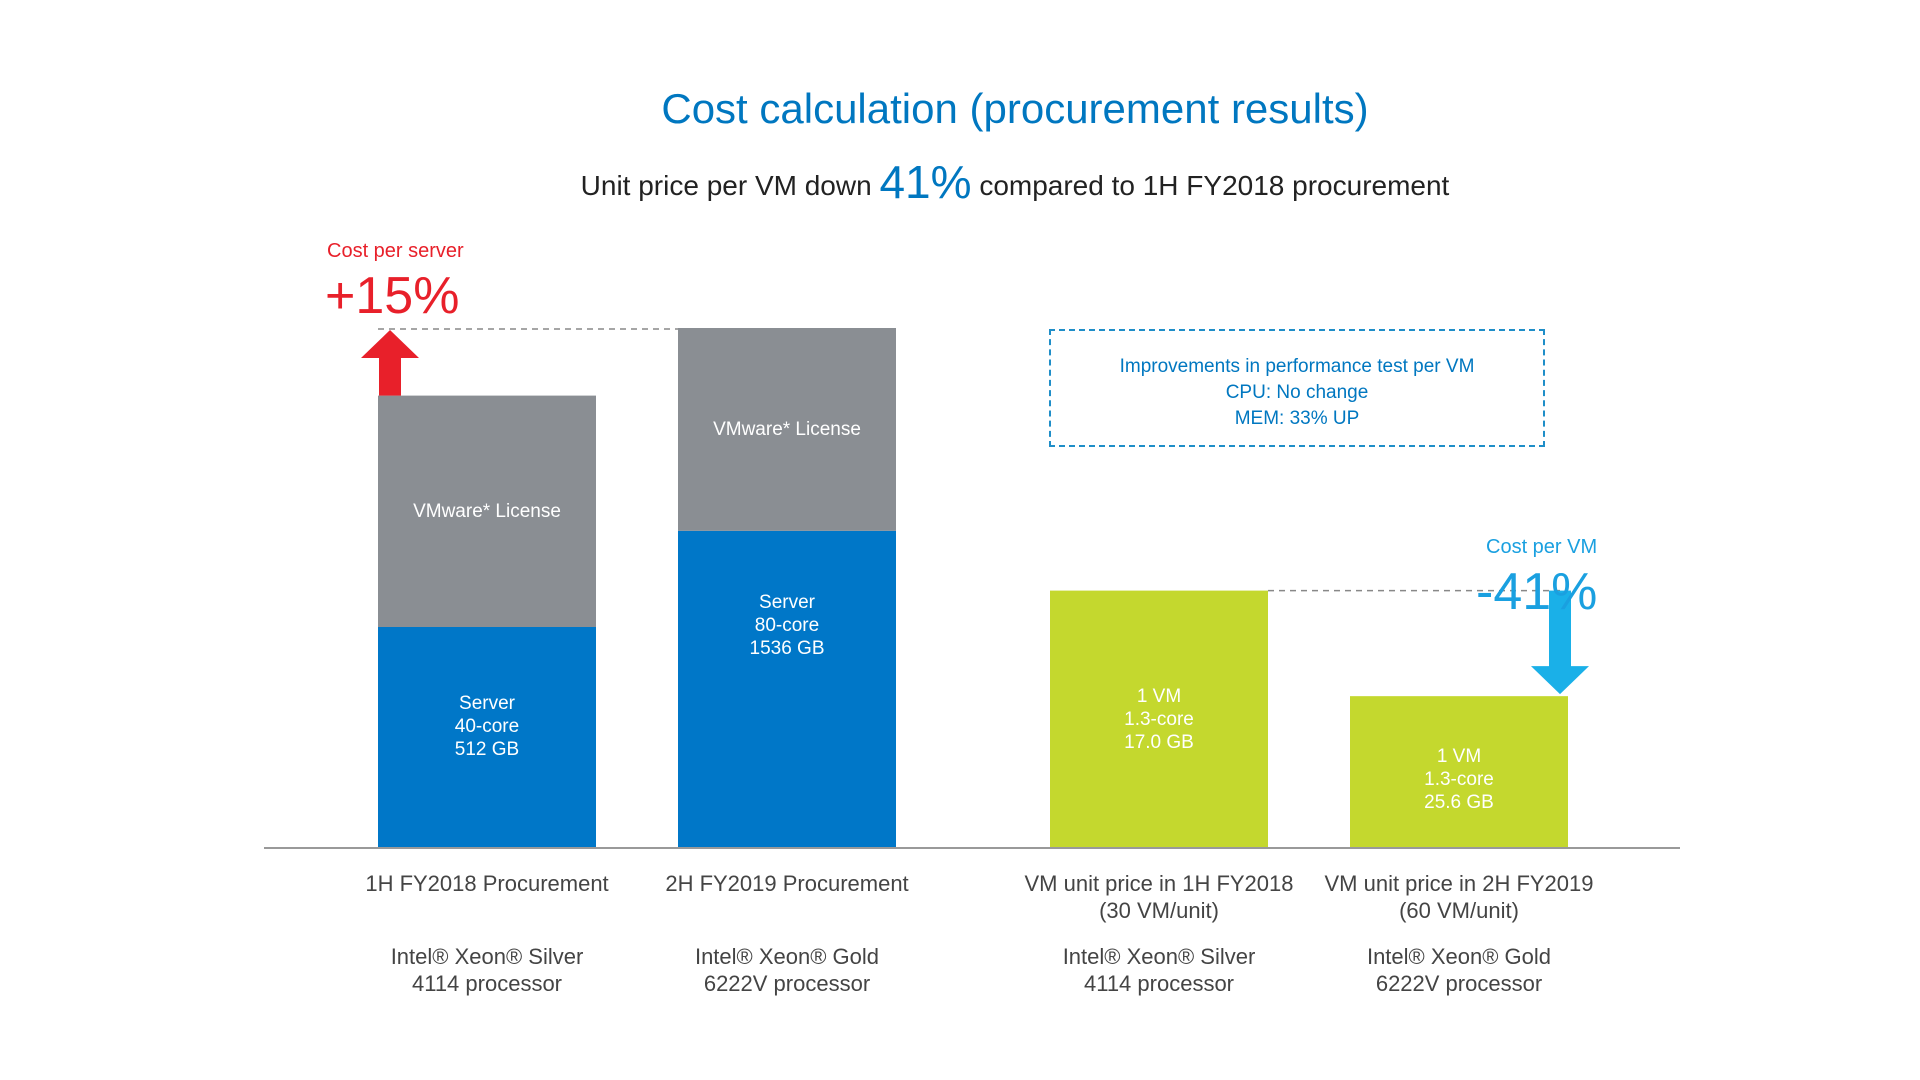  Describe the element at coordinates (1015, 108) in the screenshot. I see `chart-title: Cost calculation (procurement results)` at that location.